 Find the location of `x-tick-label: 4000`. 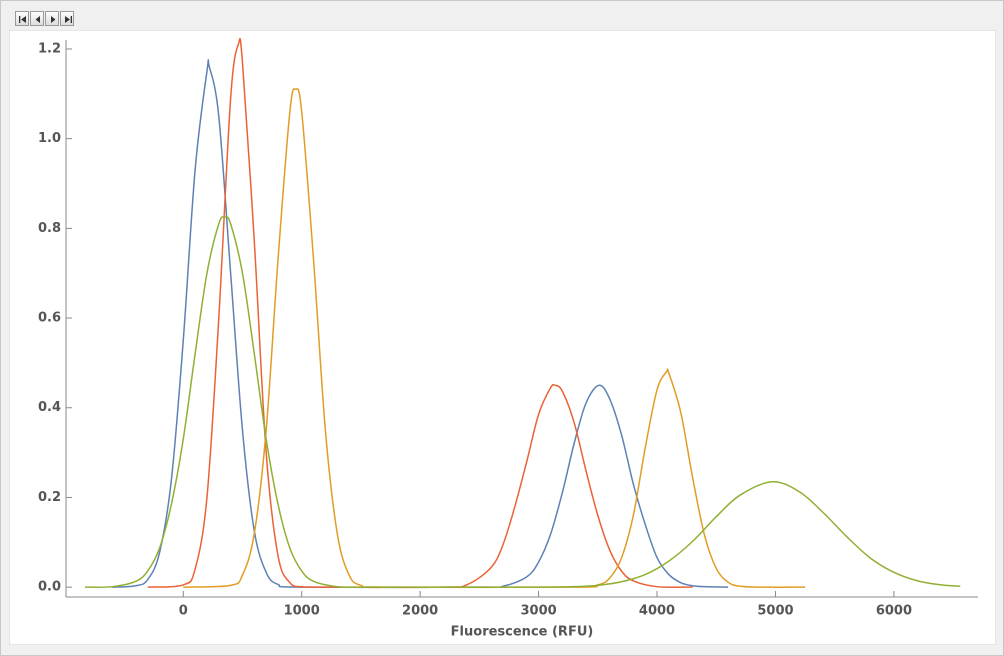

x-tick-label: 4000 is located at coordinates (657, 611).